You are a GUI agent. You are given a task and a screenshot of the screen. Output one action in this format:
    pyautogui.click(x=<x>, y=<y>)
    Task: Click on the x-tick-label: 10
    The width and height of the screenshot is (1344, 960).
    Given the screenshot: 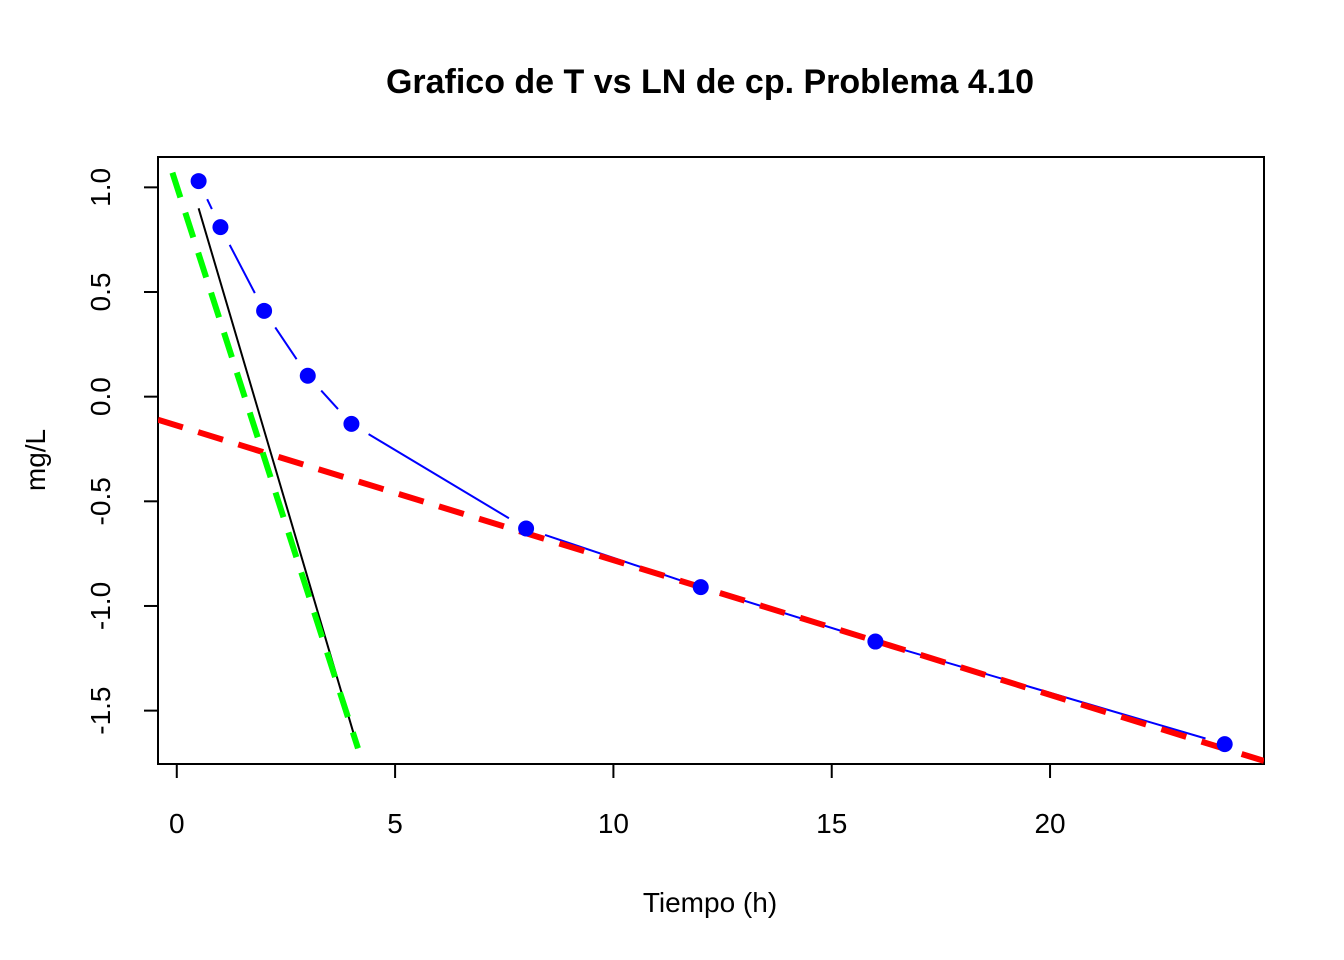 What is the action you would take?
    pyautogui.click(x=613, y=823)
    